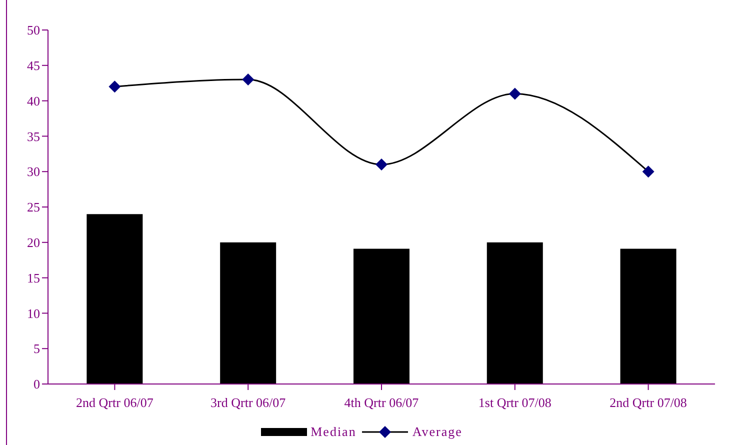 This screenshot has width=733, height=445. What do you see at coordinates (248, 402) in the screenshot?
I see `x-tick-label: 3rd Qrtr 06/07` at bounding box center [248, 402].